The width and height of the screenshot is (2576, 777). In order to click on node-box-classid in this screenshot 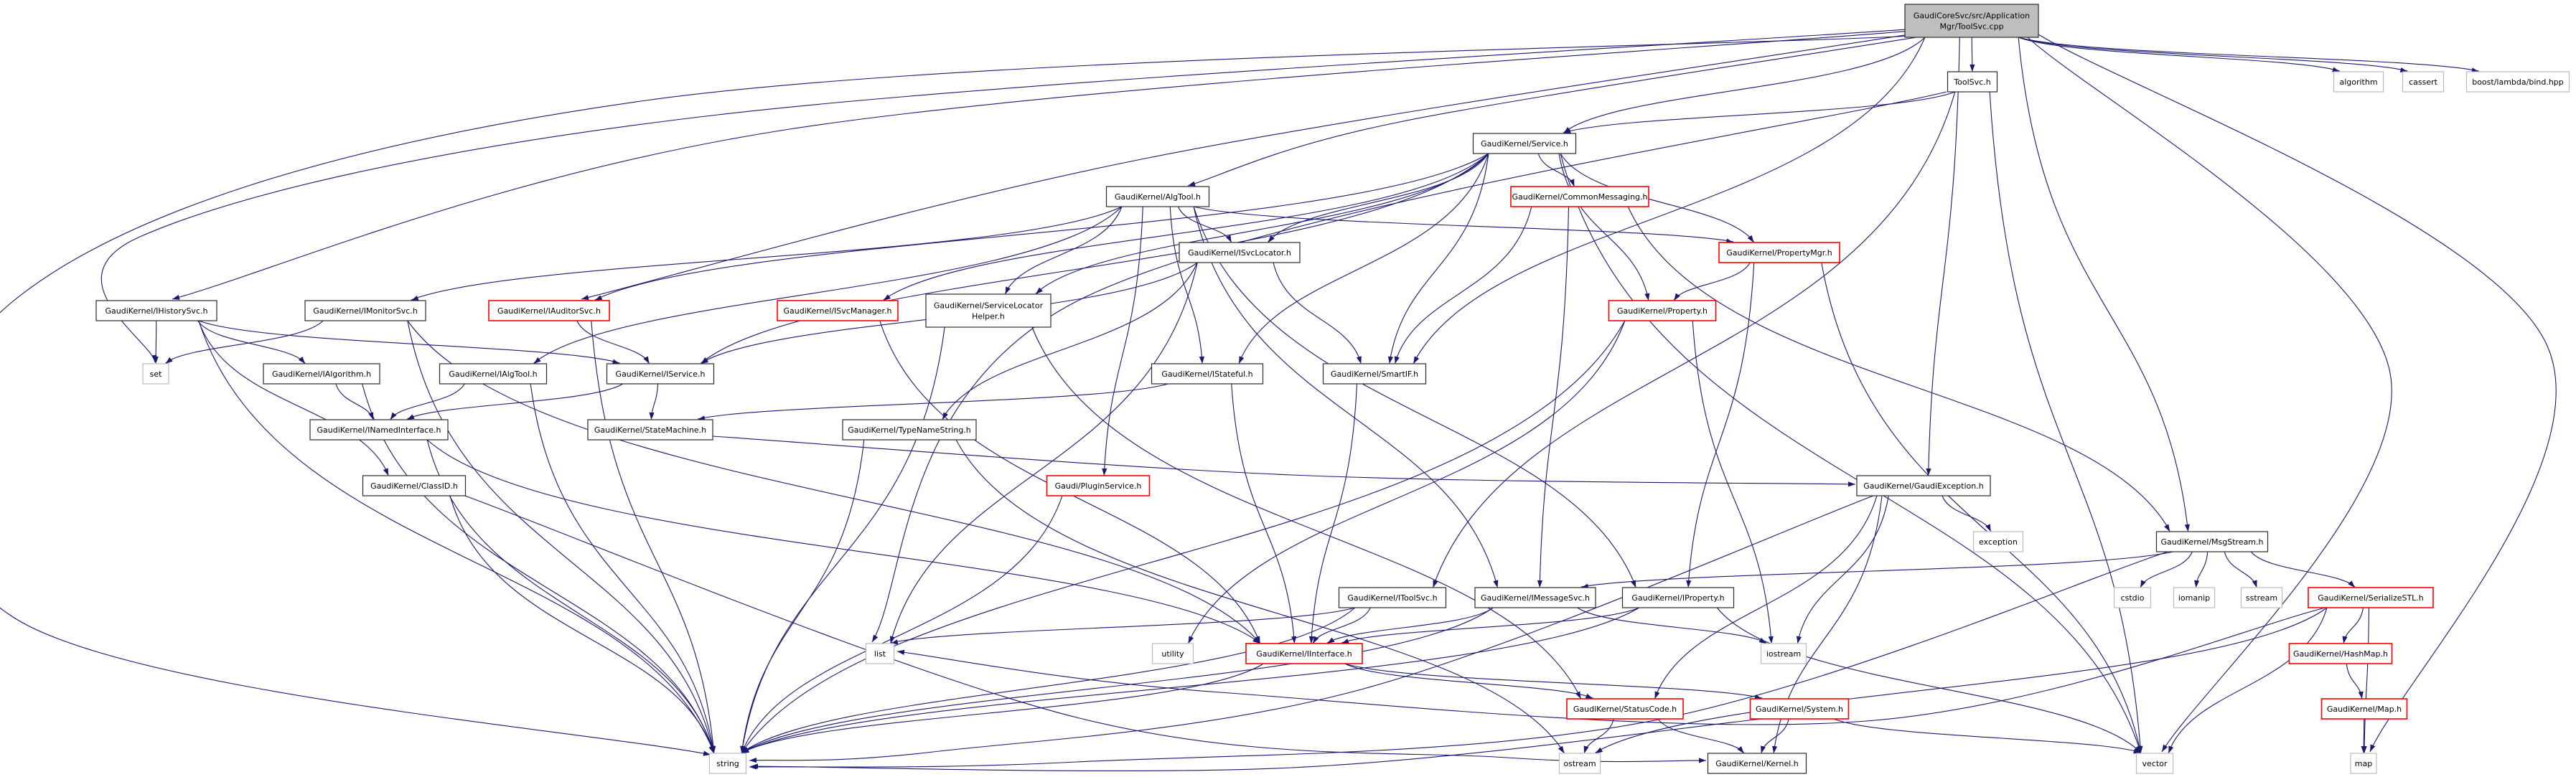, I will do `click(414, 486)`.